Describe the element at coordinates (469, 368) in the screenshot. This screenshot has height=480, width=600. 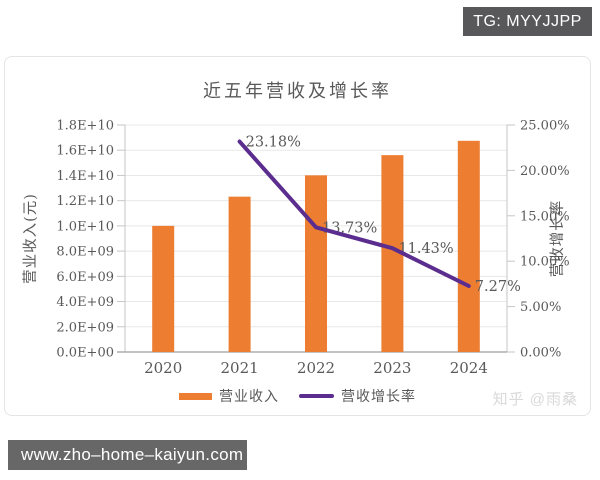
I see `svg-text: 2024` at that location.